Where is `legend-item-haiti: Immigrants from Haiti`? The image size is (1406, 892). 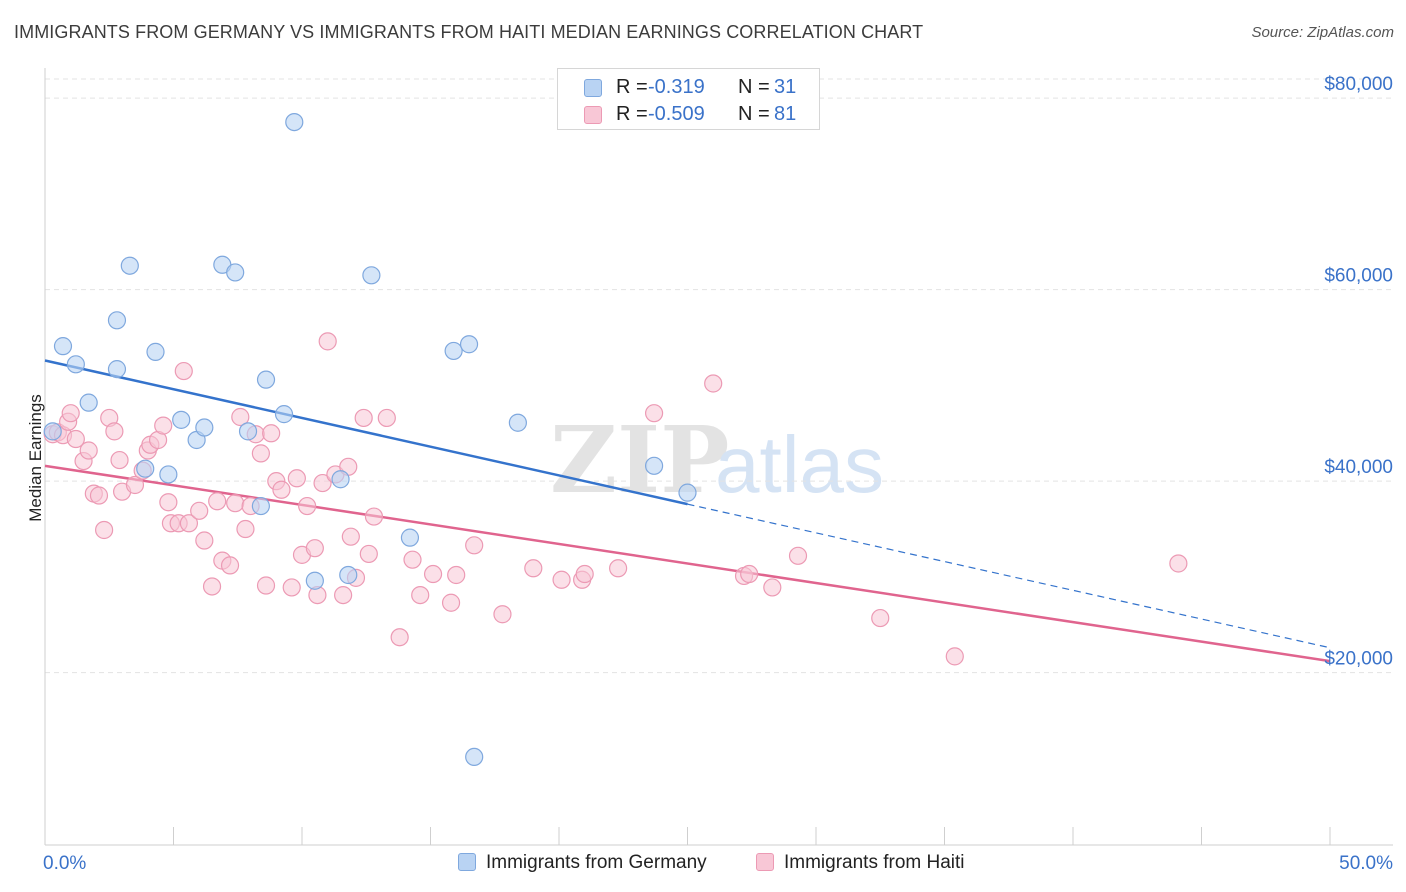 legend-item-haiti: Immigrants from Haiti is located at coordinates (860, 863).